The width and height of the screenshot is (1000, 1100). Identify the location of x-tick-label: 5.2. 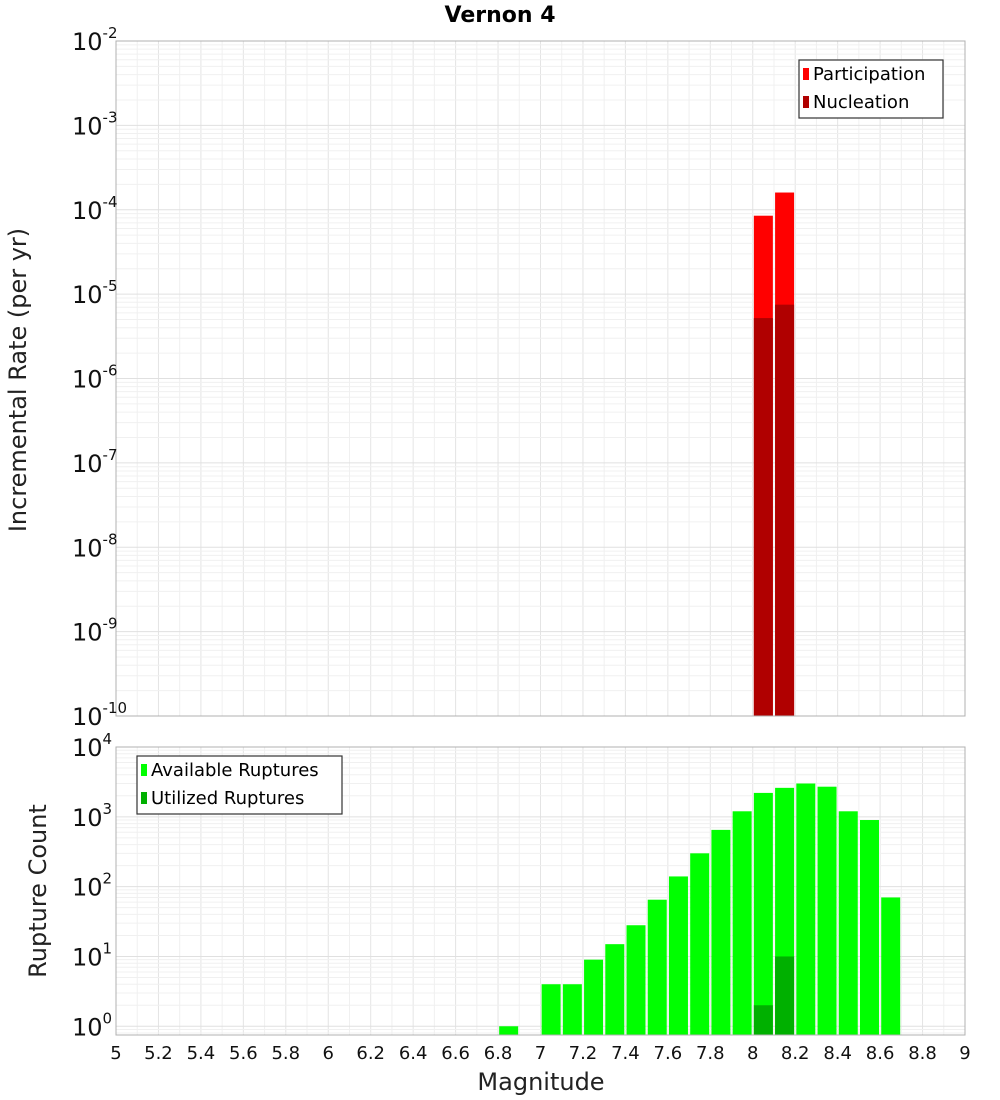
(158, 1053).